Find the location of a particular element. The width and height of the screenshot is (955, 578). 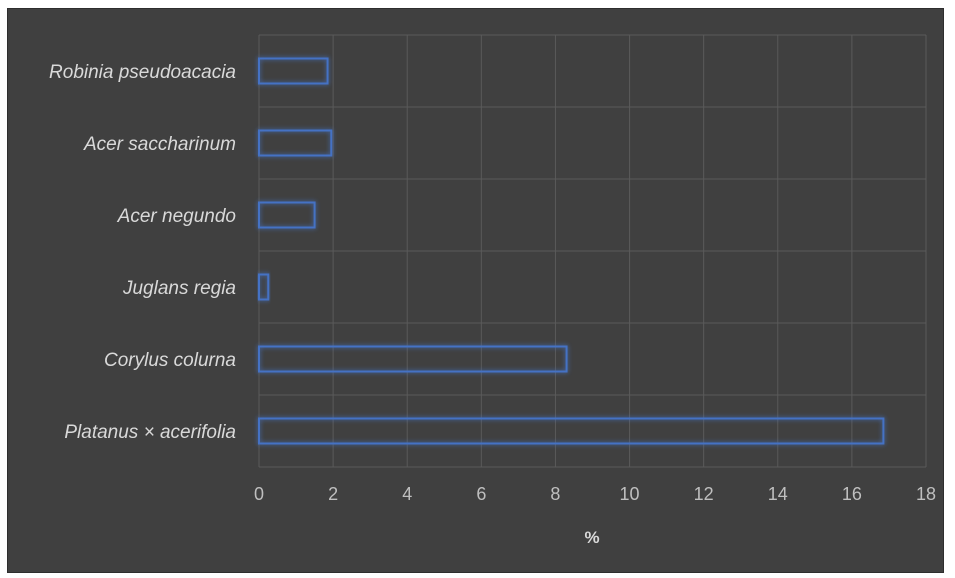

x-tick-label: 8 is located at coordinates (555, 494).